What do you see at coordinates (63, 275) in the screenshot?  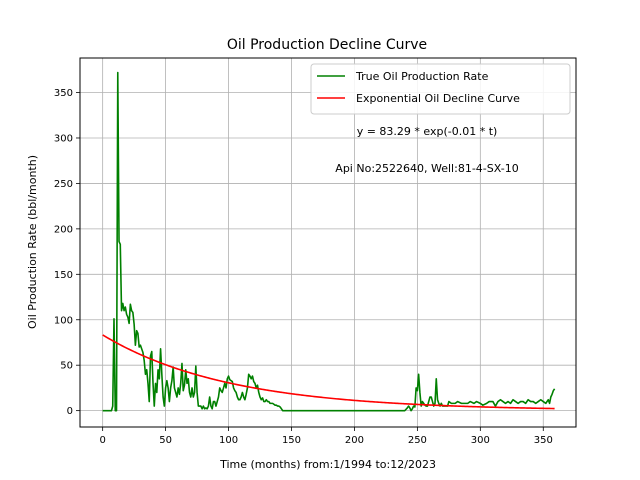 I see `y-tick-label: 150` at bounding box center [63, 275].